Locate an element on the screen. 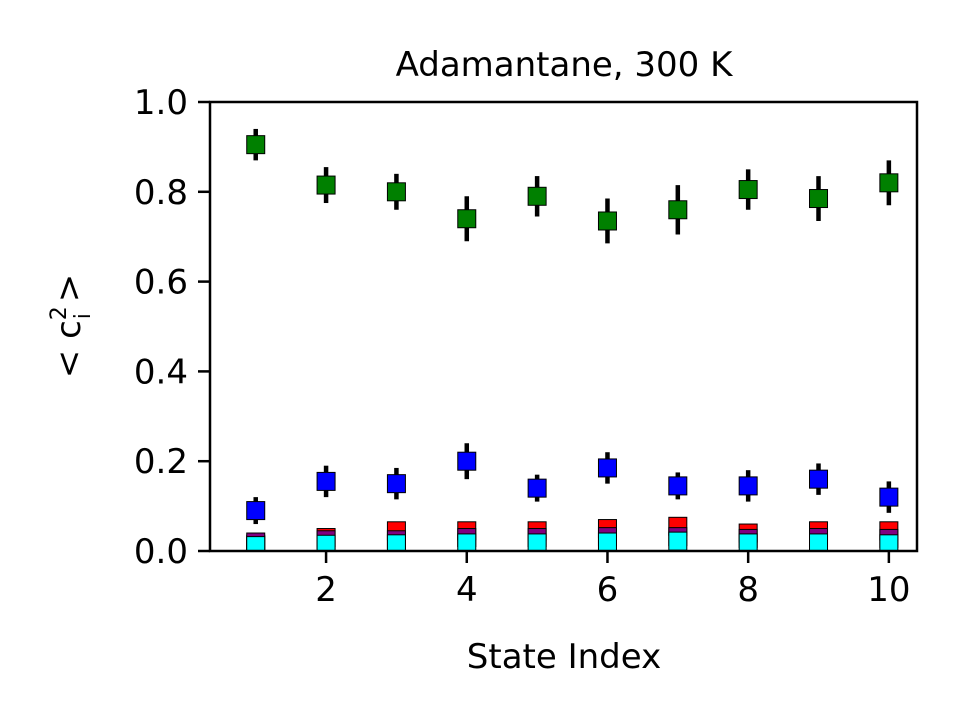 Image resolution: width=963 pixels, height=723 pixels. svg-text: < c2i > is located at coordinates (71, 326).